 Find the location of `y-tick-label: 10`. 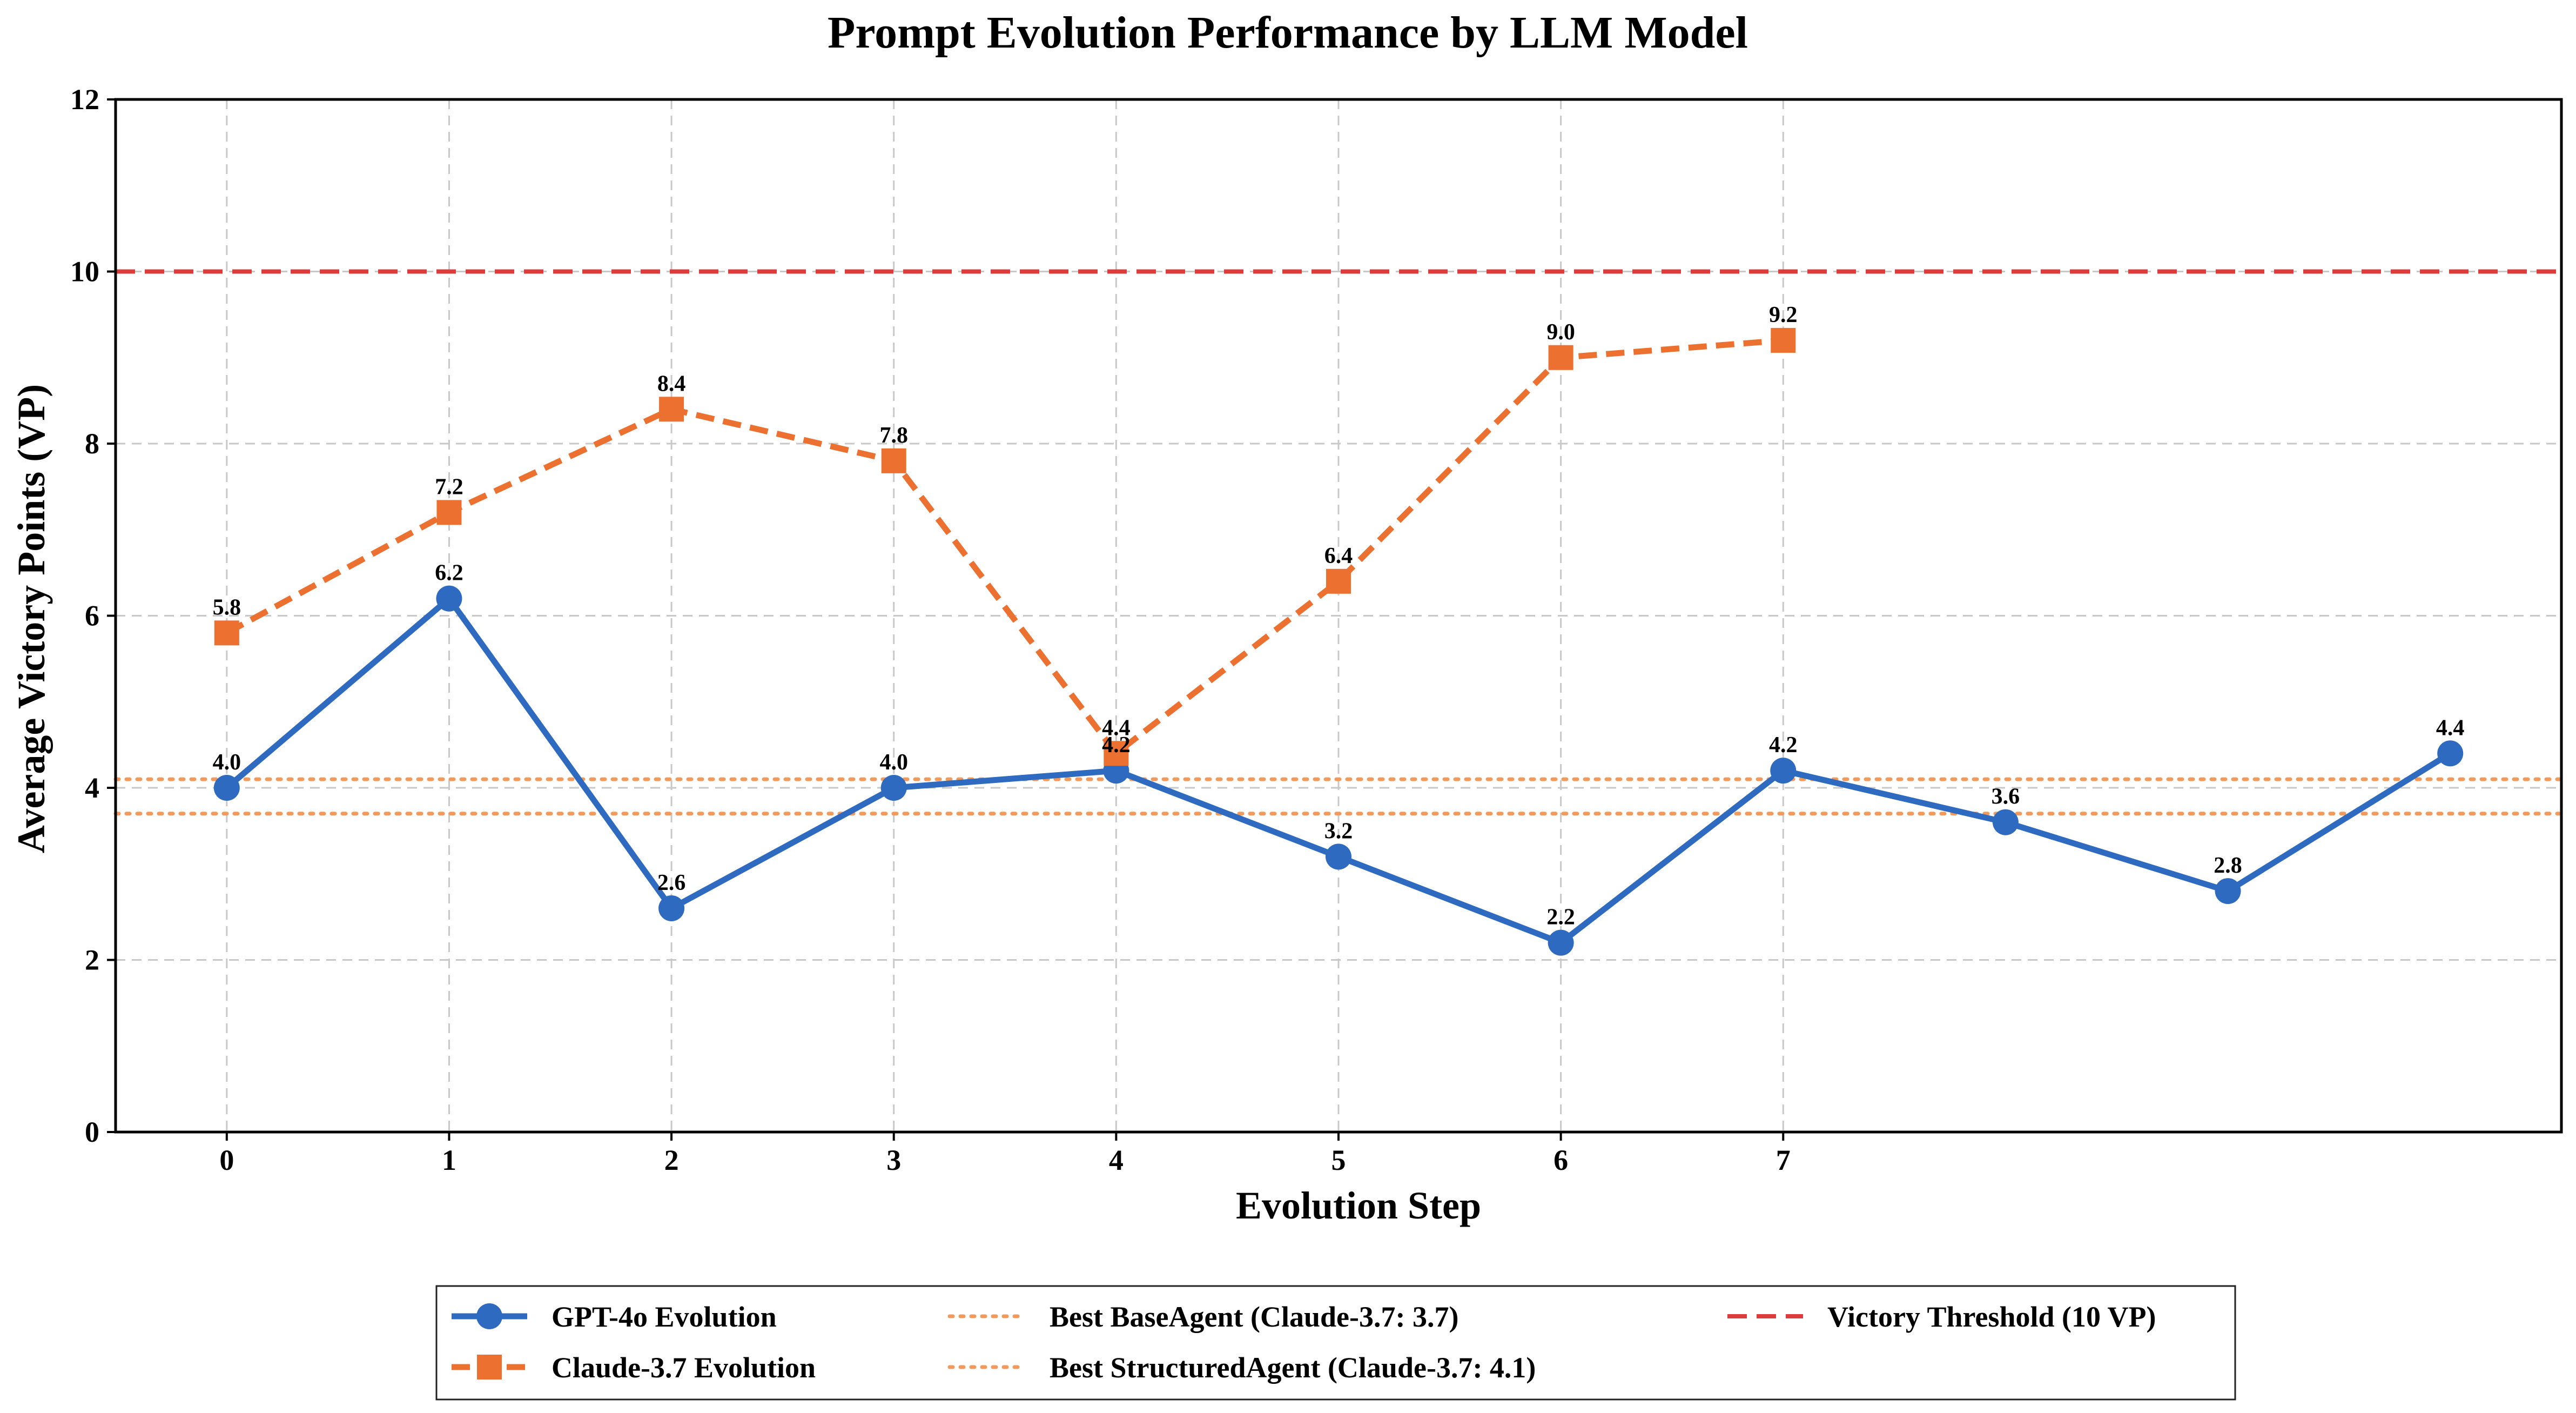

y-tick-label: 10 is located at coordinates (84, 272).